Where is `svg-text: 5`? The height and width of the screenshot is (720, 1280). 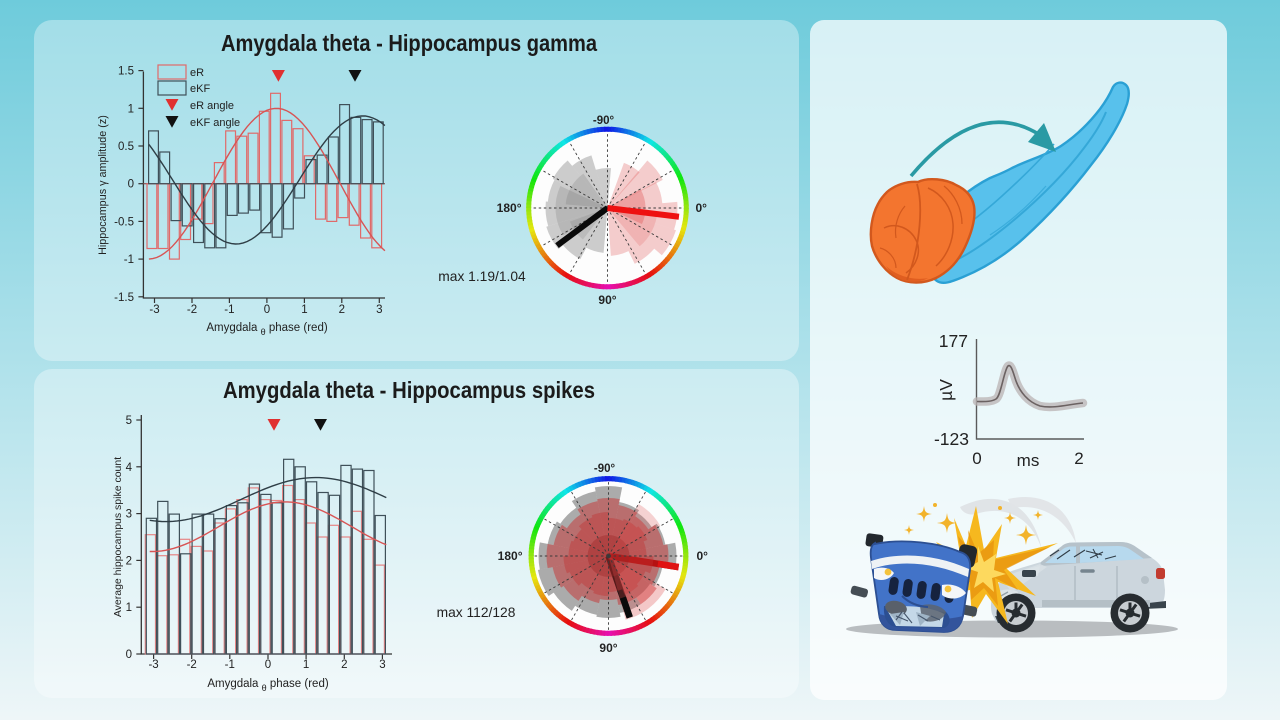
svg-text: 5 is located at coordinates (129, 421).